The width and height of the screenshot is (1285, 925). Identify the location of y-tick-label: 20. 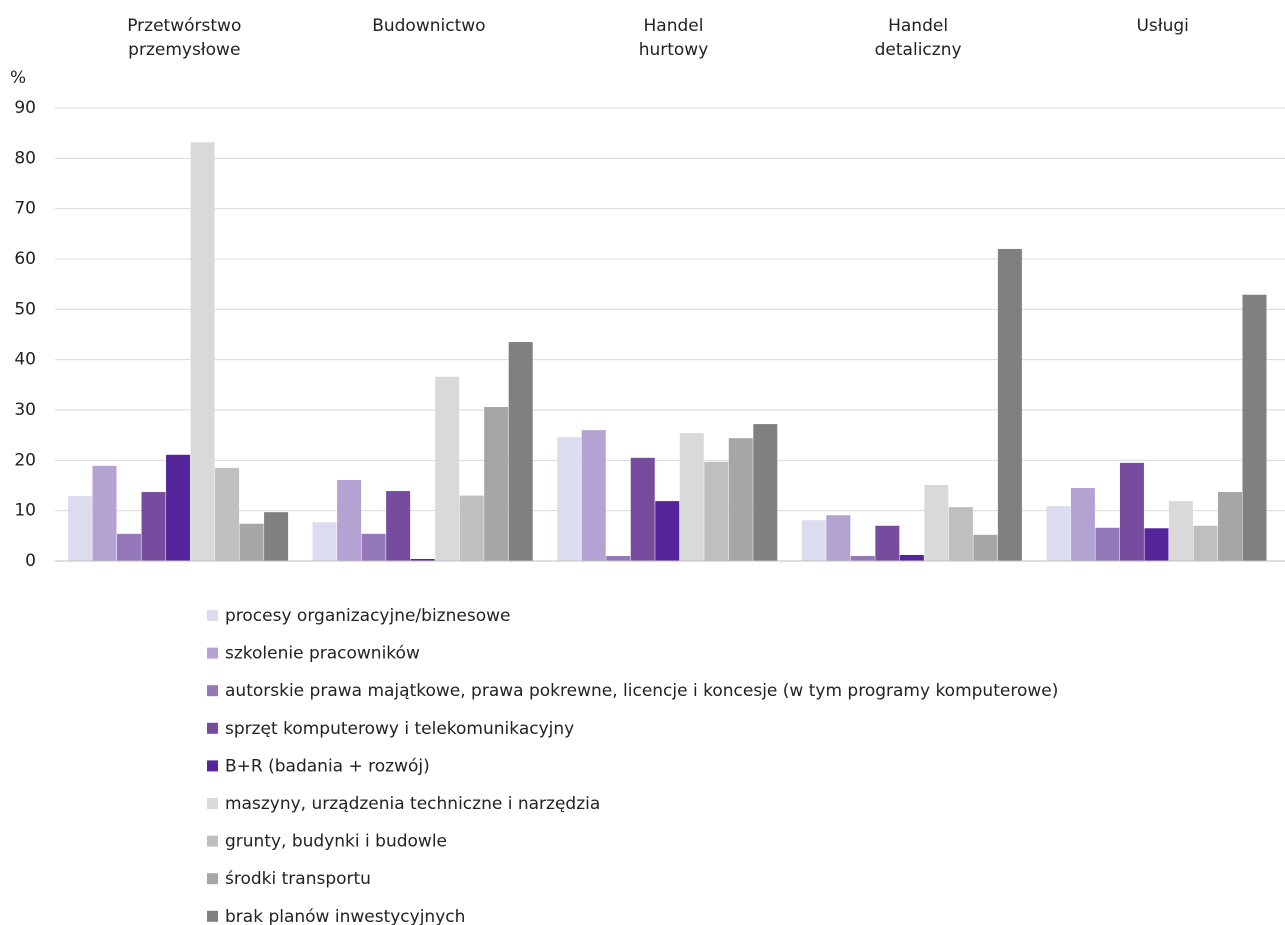
(25, 460).